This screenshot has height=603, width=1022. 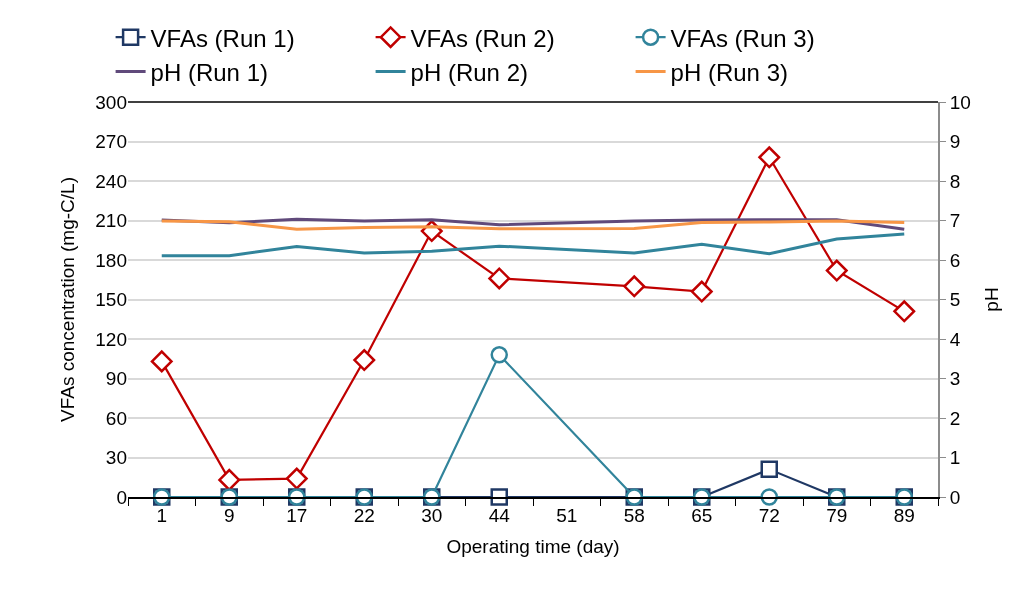 What do you see at coordinates (116, 458) in the screenshot?
I see `y-tick-label: 30` at bounding box center [116, 458].